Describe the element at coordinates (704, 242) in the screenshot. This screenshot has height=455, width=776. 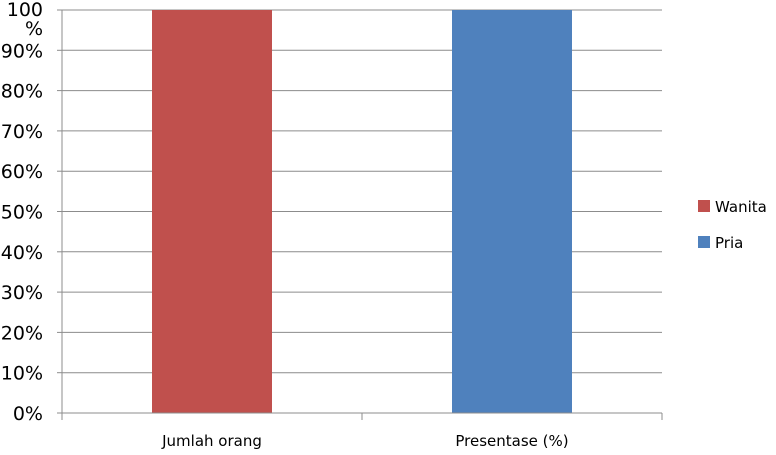
I see `legend-swatch-pria` at that location.